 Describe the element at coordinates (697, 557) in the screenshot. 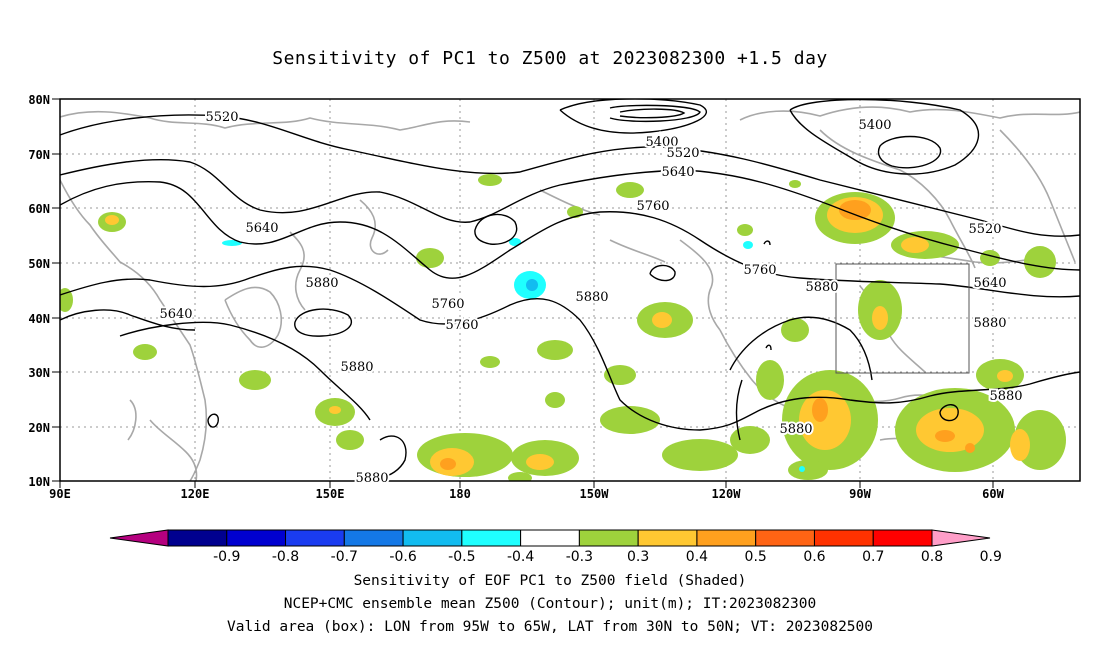

I see `colorbar-label: 0.4` at that location.